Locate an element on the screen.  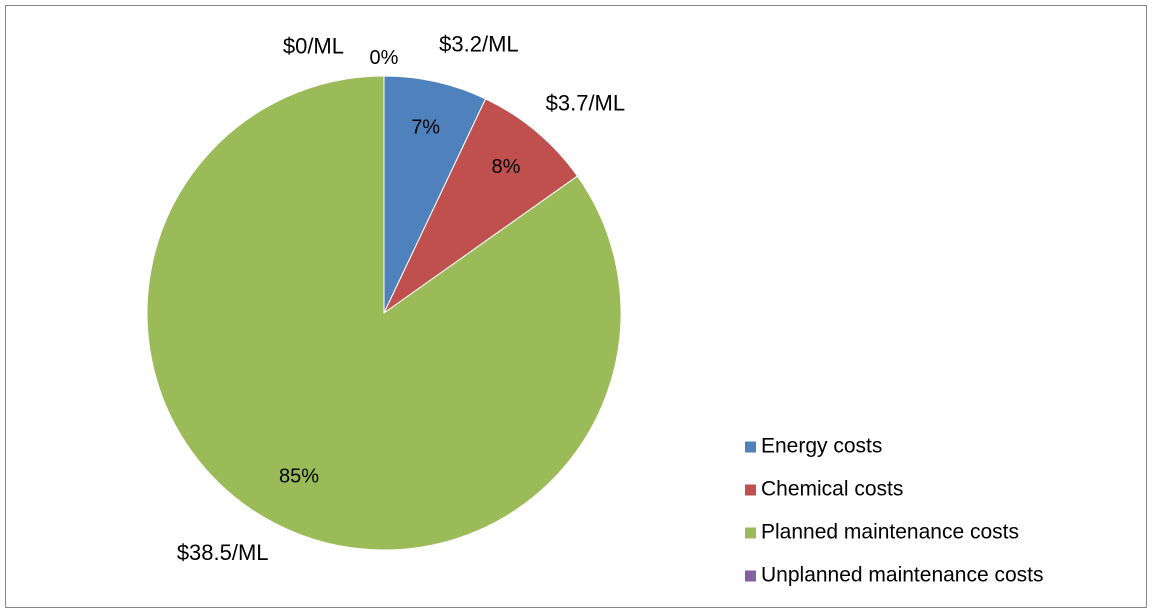
pie-slice-chemical-costs is located at coordinates (480, 206).